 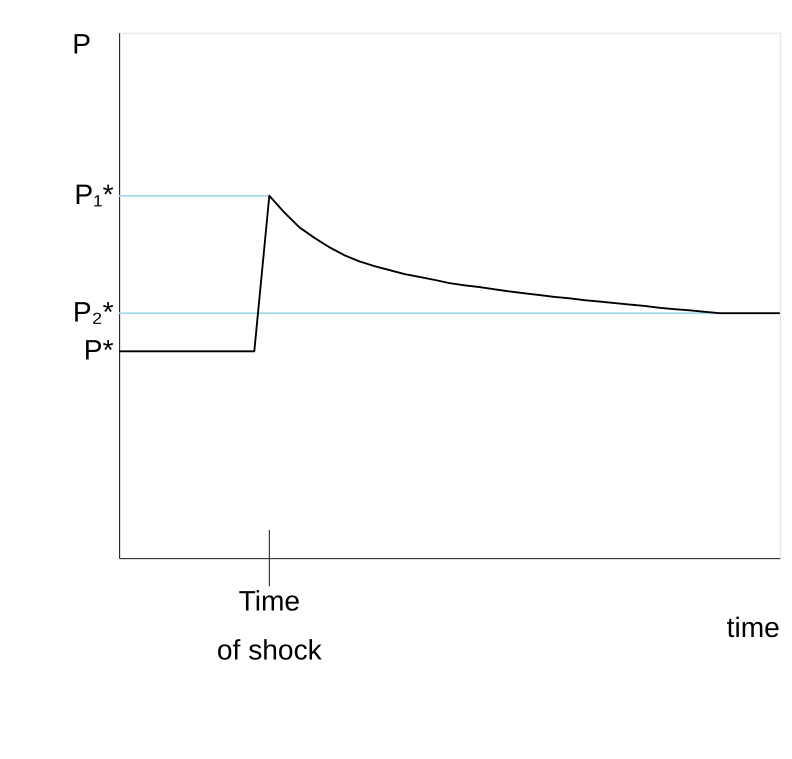 I want to click on y-axis-title: P, so click(x=82, y=44).